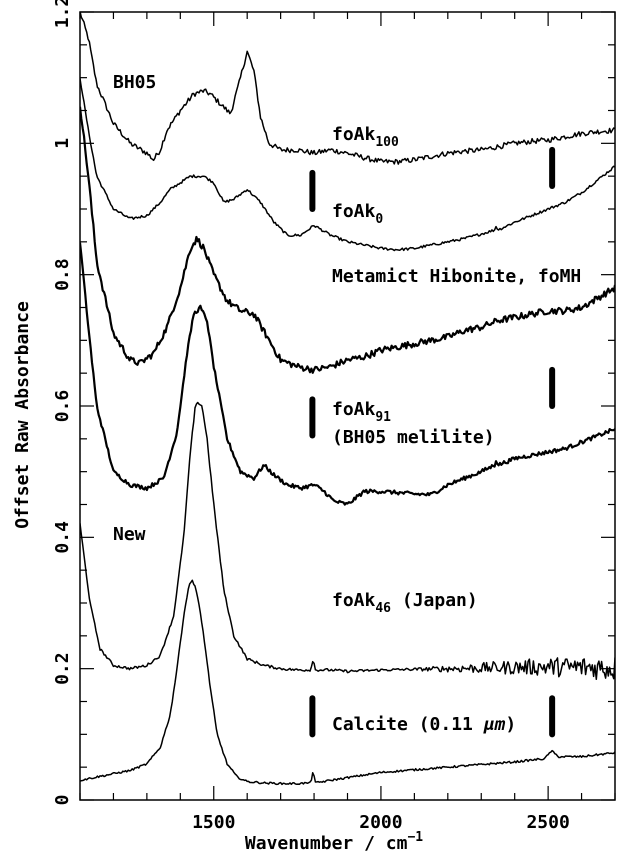  What do you see at coordinates (22, 415) in the screenshot?
I see `y-axis-title: Offset Raw Absorbance` at bounding box center [22, 415].